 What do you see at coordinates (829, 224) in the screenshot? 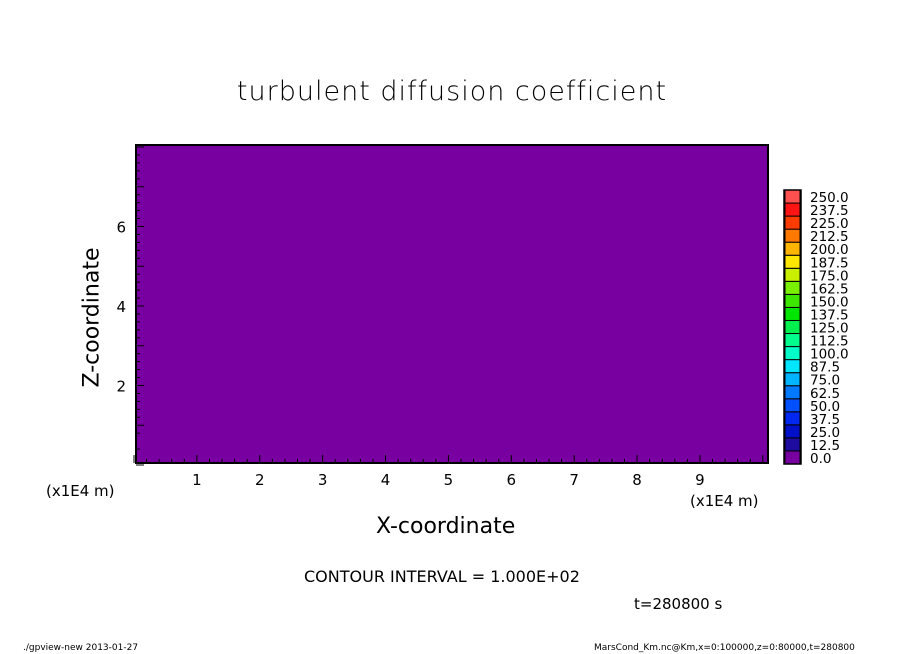
I see `colorbar-label: 225.0` at bounding box center [829, 224].